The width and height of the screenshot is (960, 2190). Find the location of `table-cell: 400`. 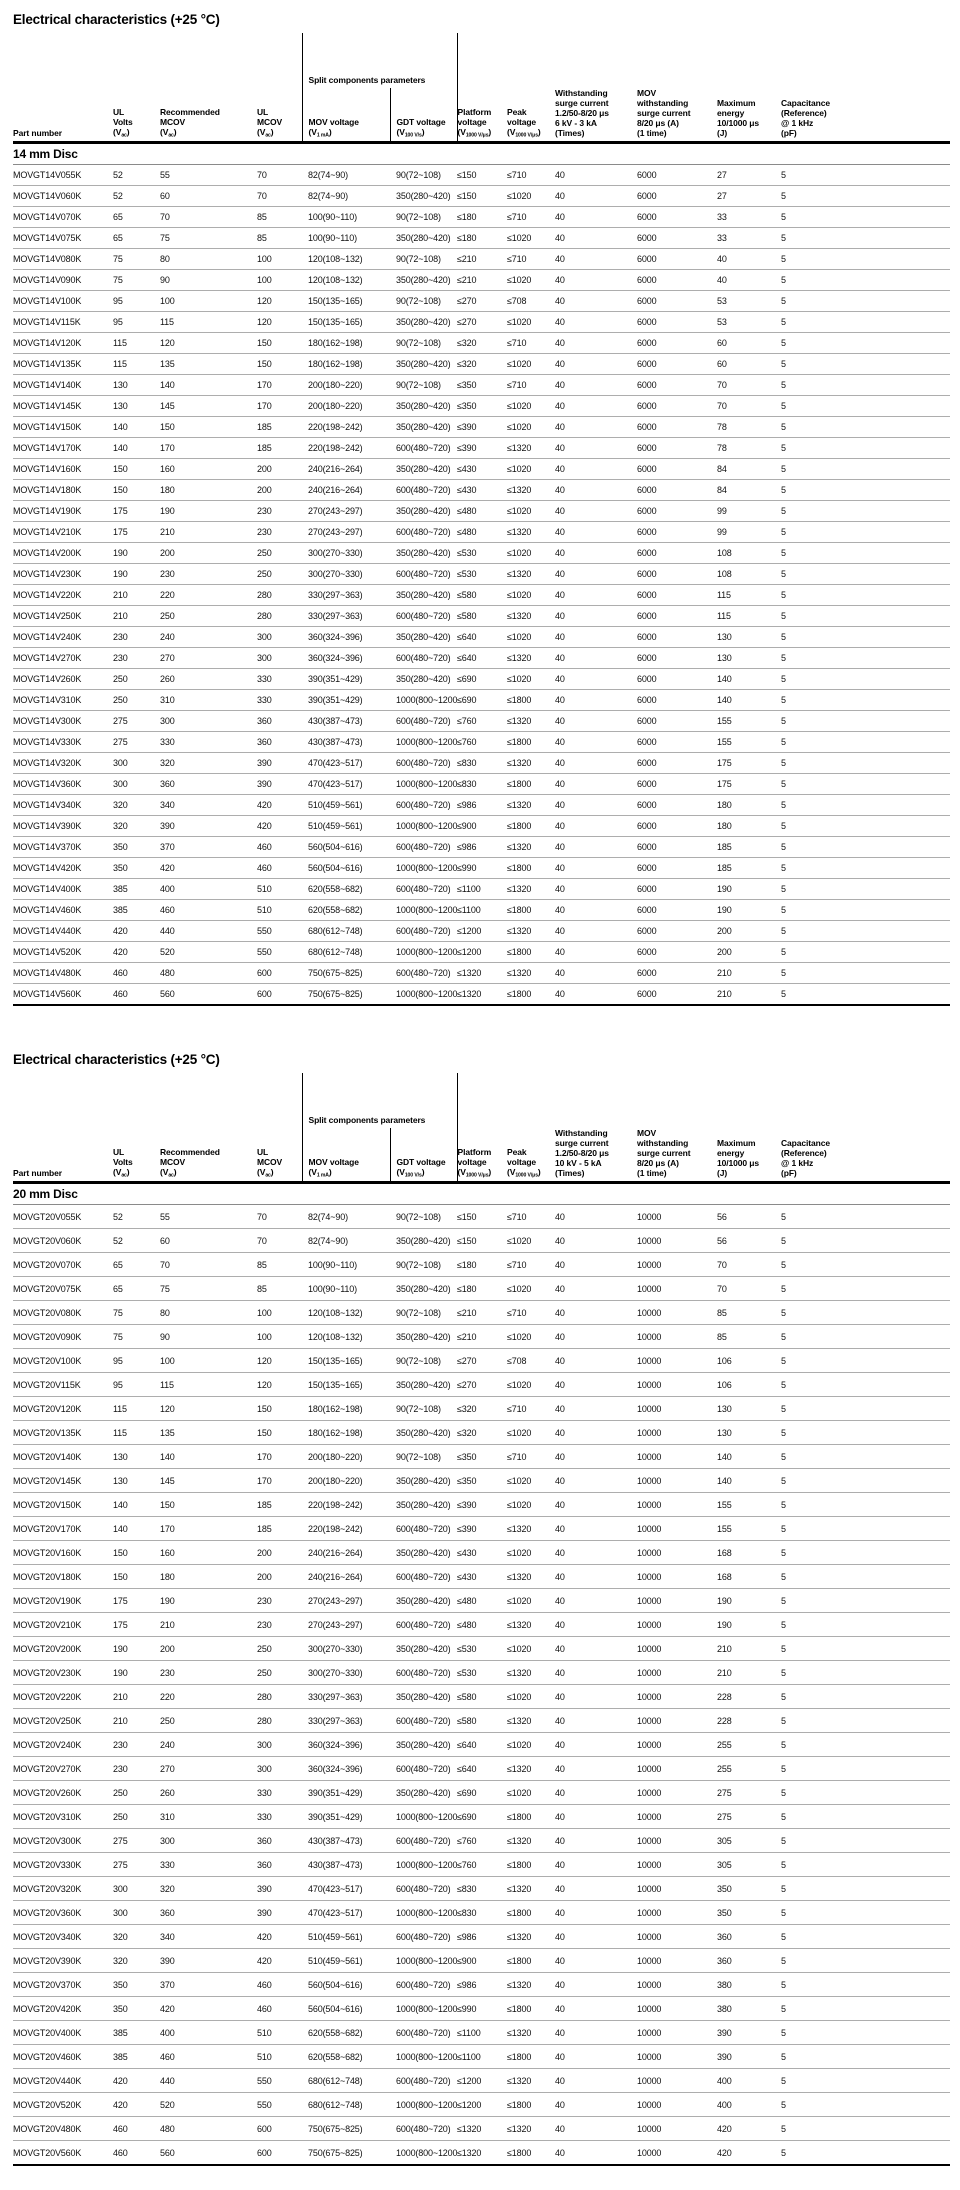

table-cell: 400 is located at coordinates (749, 2081).